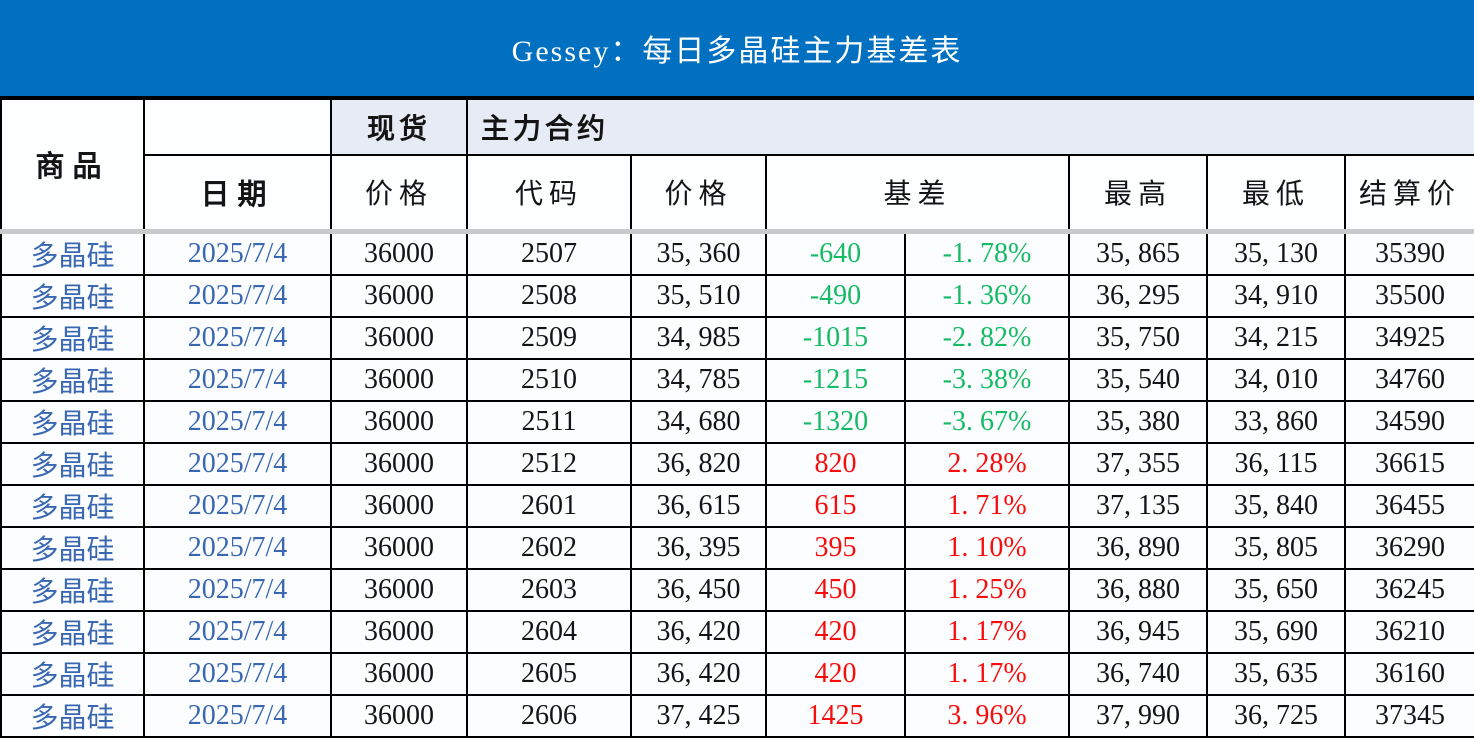 Image resolution: width=1474 pixels, height=740 pixels. What do you see at coordinates (1138, 295) in the screenshot?
I see `cell-high: 36, 295` at bounding box center [1138, 295].